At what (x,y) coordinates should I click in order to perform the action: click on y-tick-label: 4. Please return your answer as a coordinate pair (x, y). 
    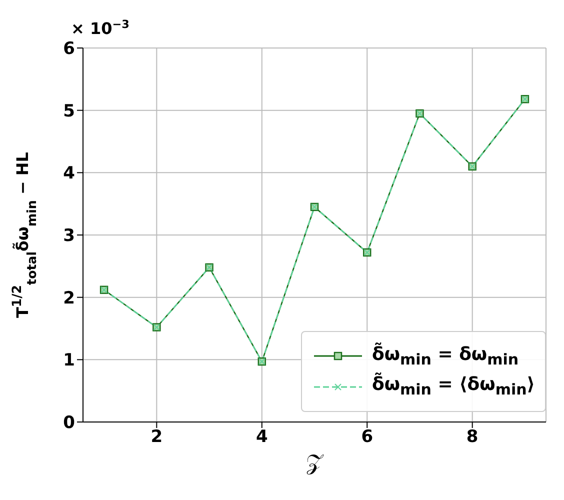
    Looking at the image, I should click on (69, 174).